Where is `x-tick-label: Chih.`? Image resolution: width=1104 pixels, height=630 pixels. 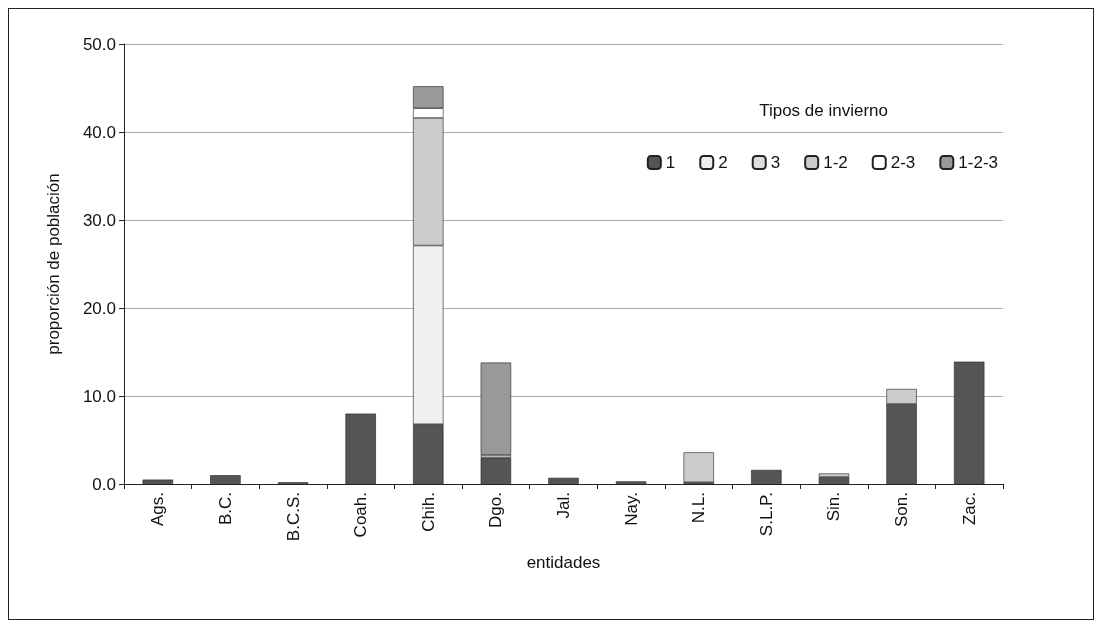 x-tick-label: Chih. is located at coordinates (428, 512).